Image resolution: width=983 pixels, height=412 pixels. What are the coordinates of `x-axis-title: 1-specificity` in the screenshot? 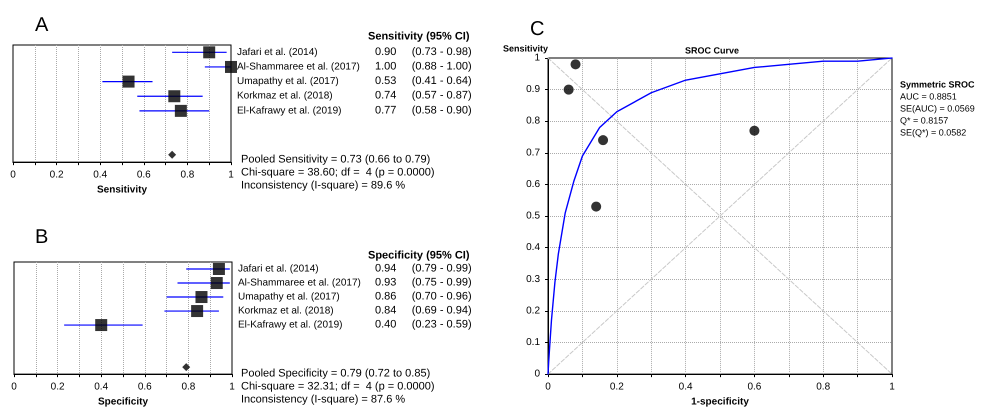 It's located at (720, 402).